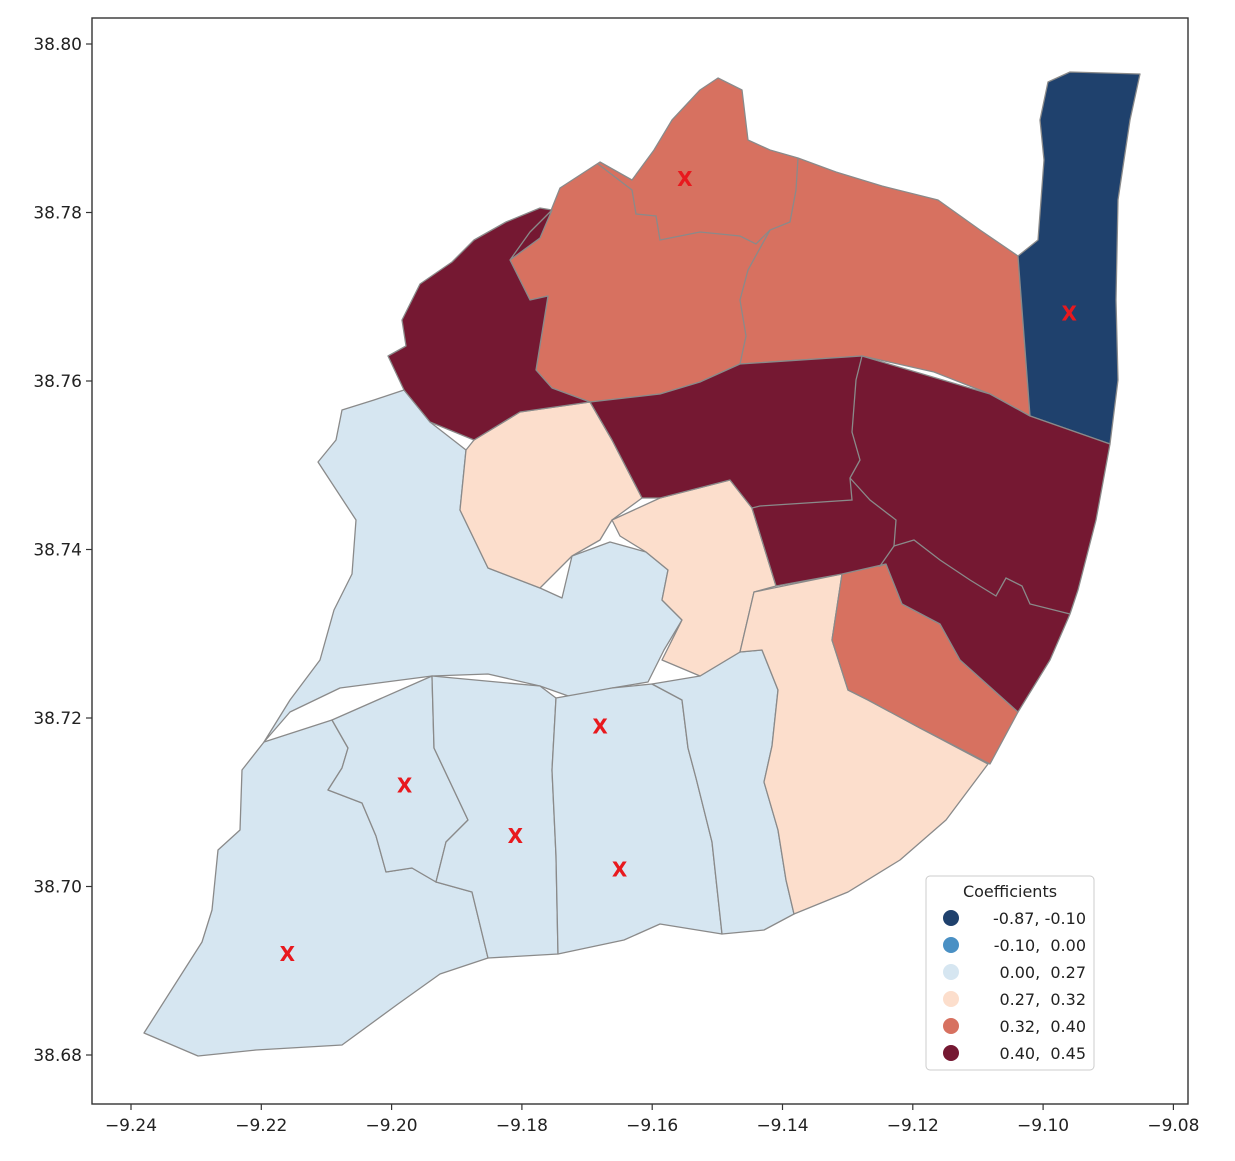  What do you see at coordinates (913, 1126) in the screenshot?
I see `x-tick-label: −9.12` at bounding box center [913, 1126].